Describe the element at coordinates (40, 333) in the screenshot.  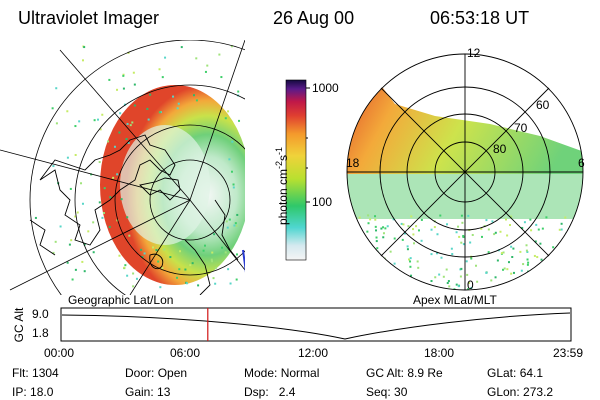
I see `timeline-ytick-1-8: 1.8` at that location.